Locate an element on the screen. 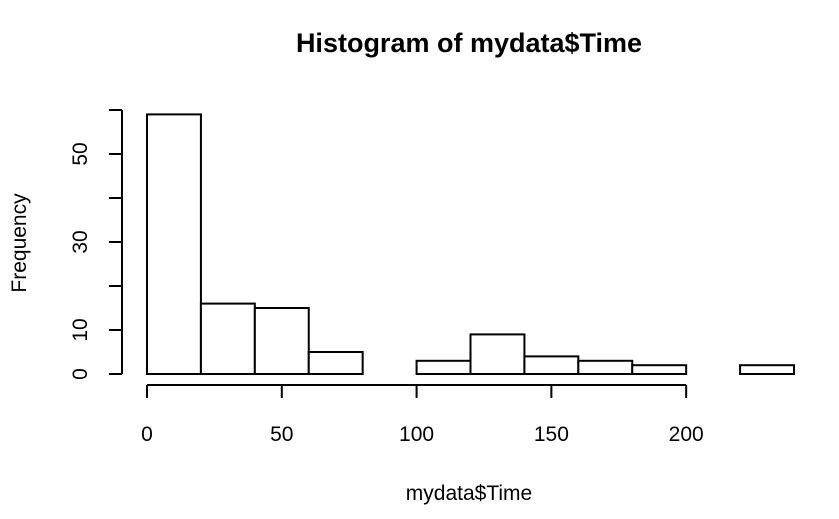 The height and width of the screenshot is (519, 839). x-tick-label: 50 is located at coordinates (281, 434).